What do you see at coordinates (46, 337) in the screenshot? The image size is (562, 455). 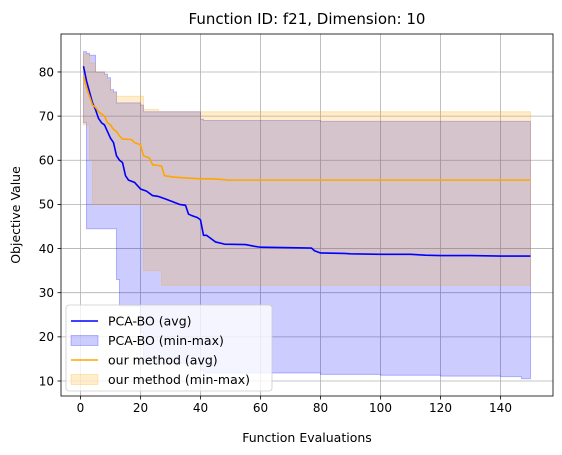 I see `y-tick-label: 20` at bounding box center [46, 337].